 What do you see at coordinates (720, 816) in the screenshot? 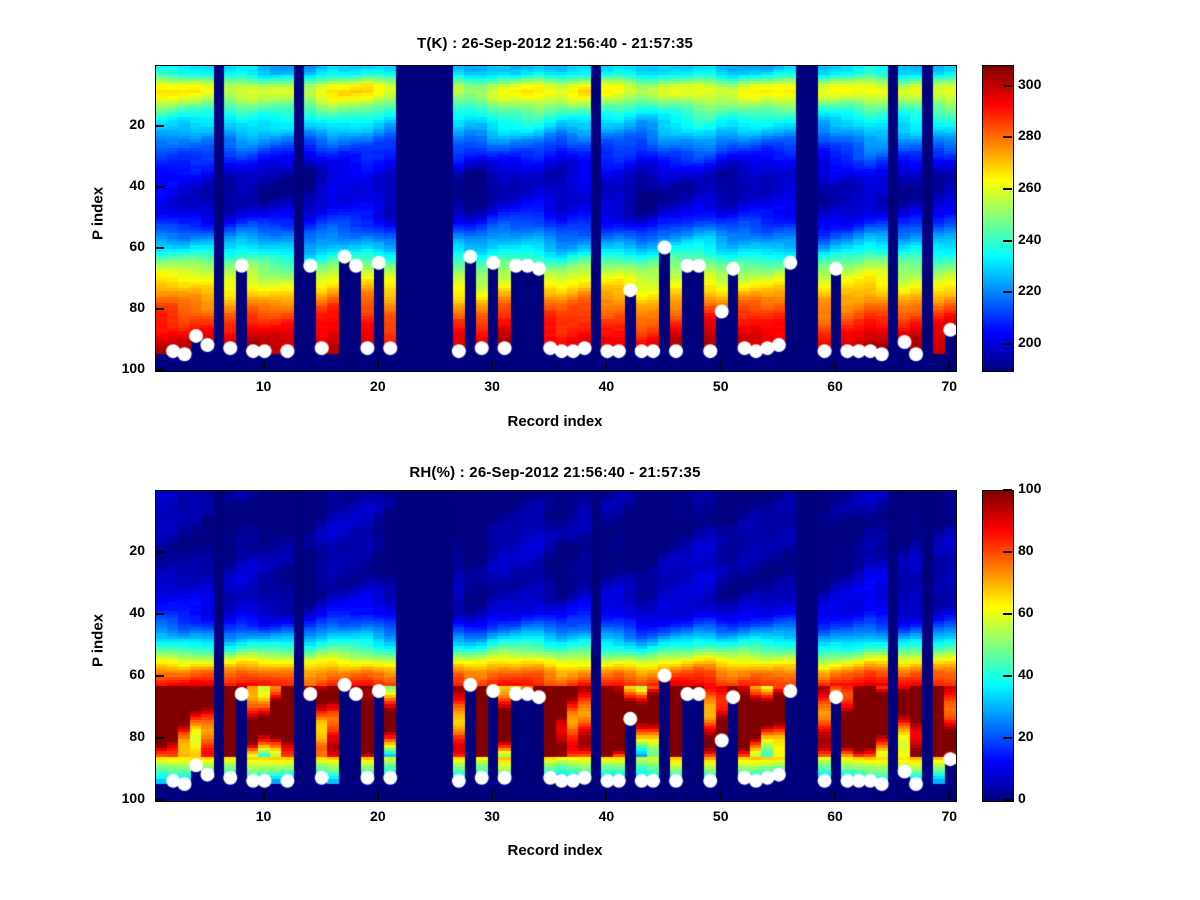
I see `x-tick-rh-4: 50` at bounding box center [720, 816].